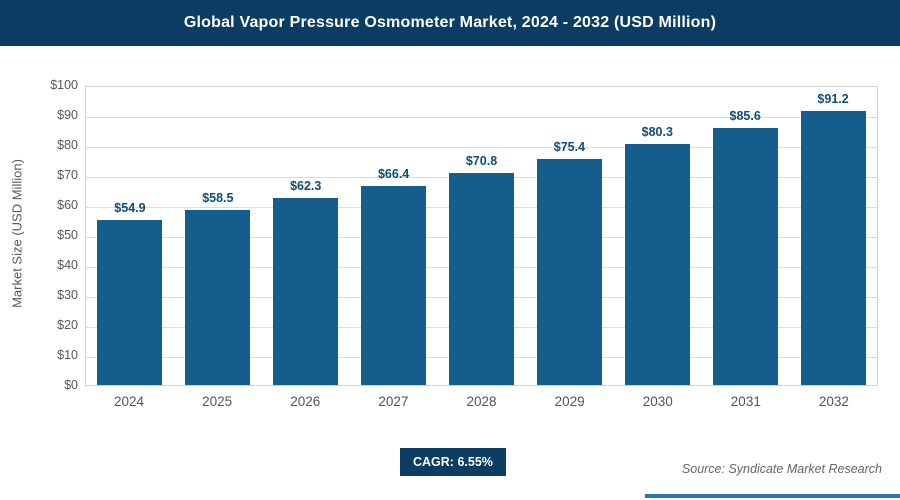 The width and height of the screenshot is (900, 500). I want to click on source-text: Source: Syndicate Market Research, so click(781, 469).